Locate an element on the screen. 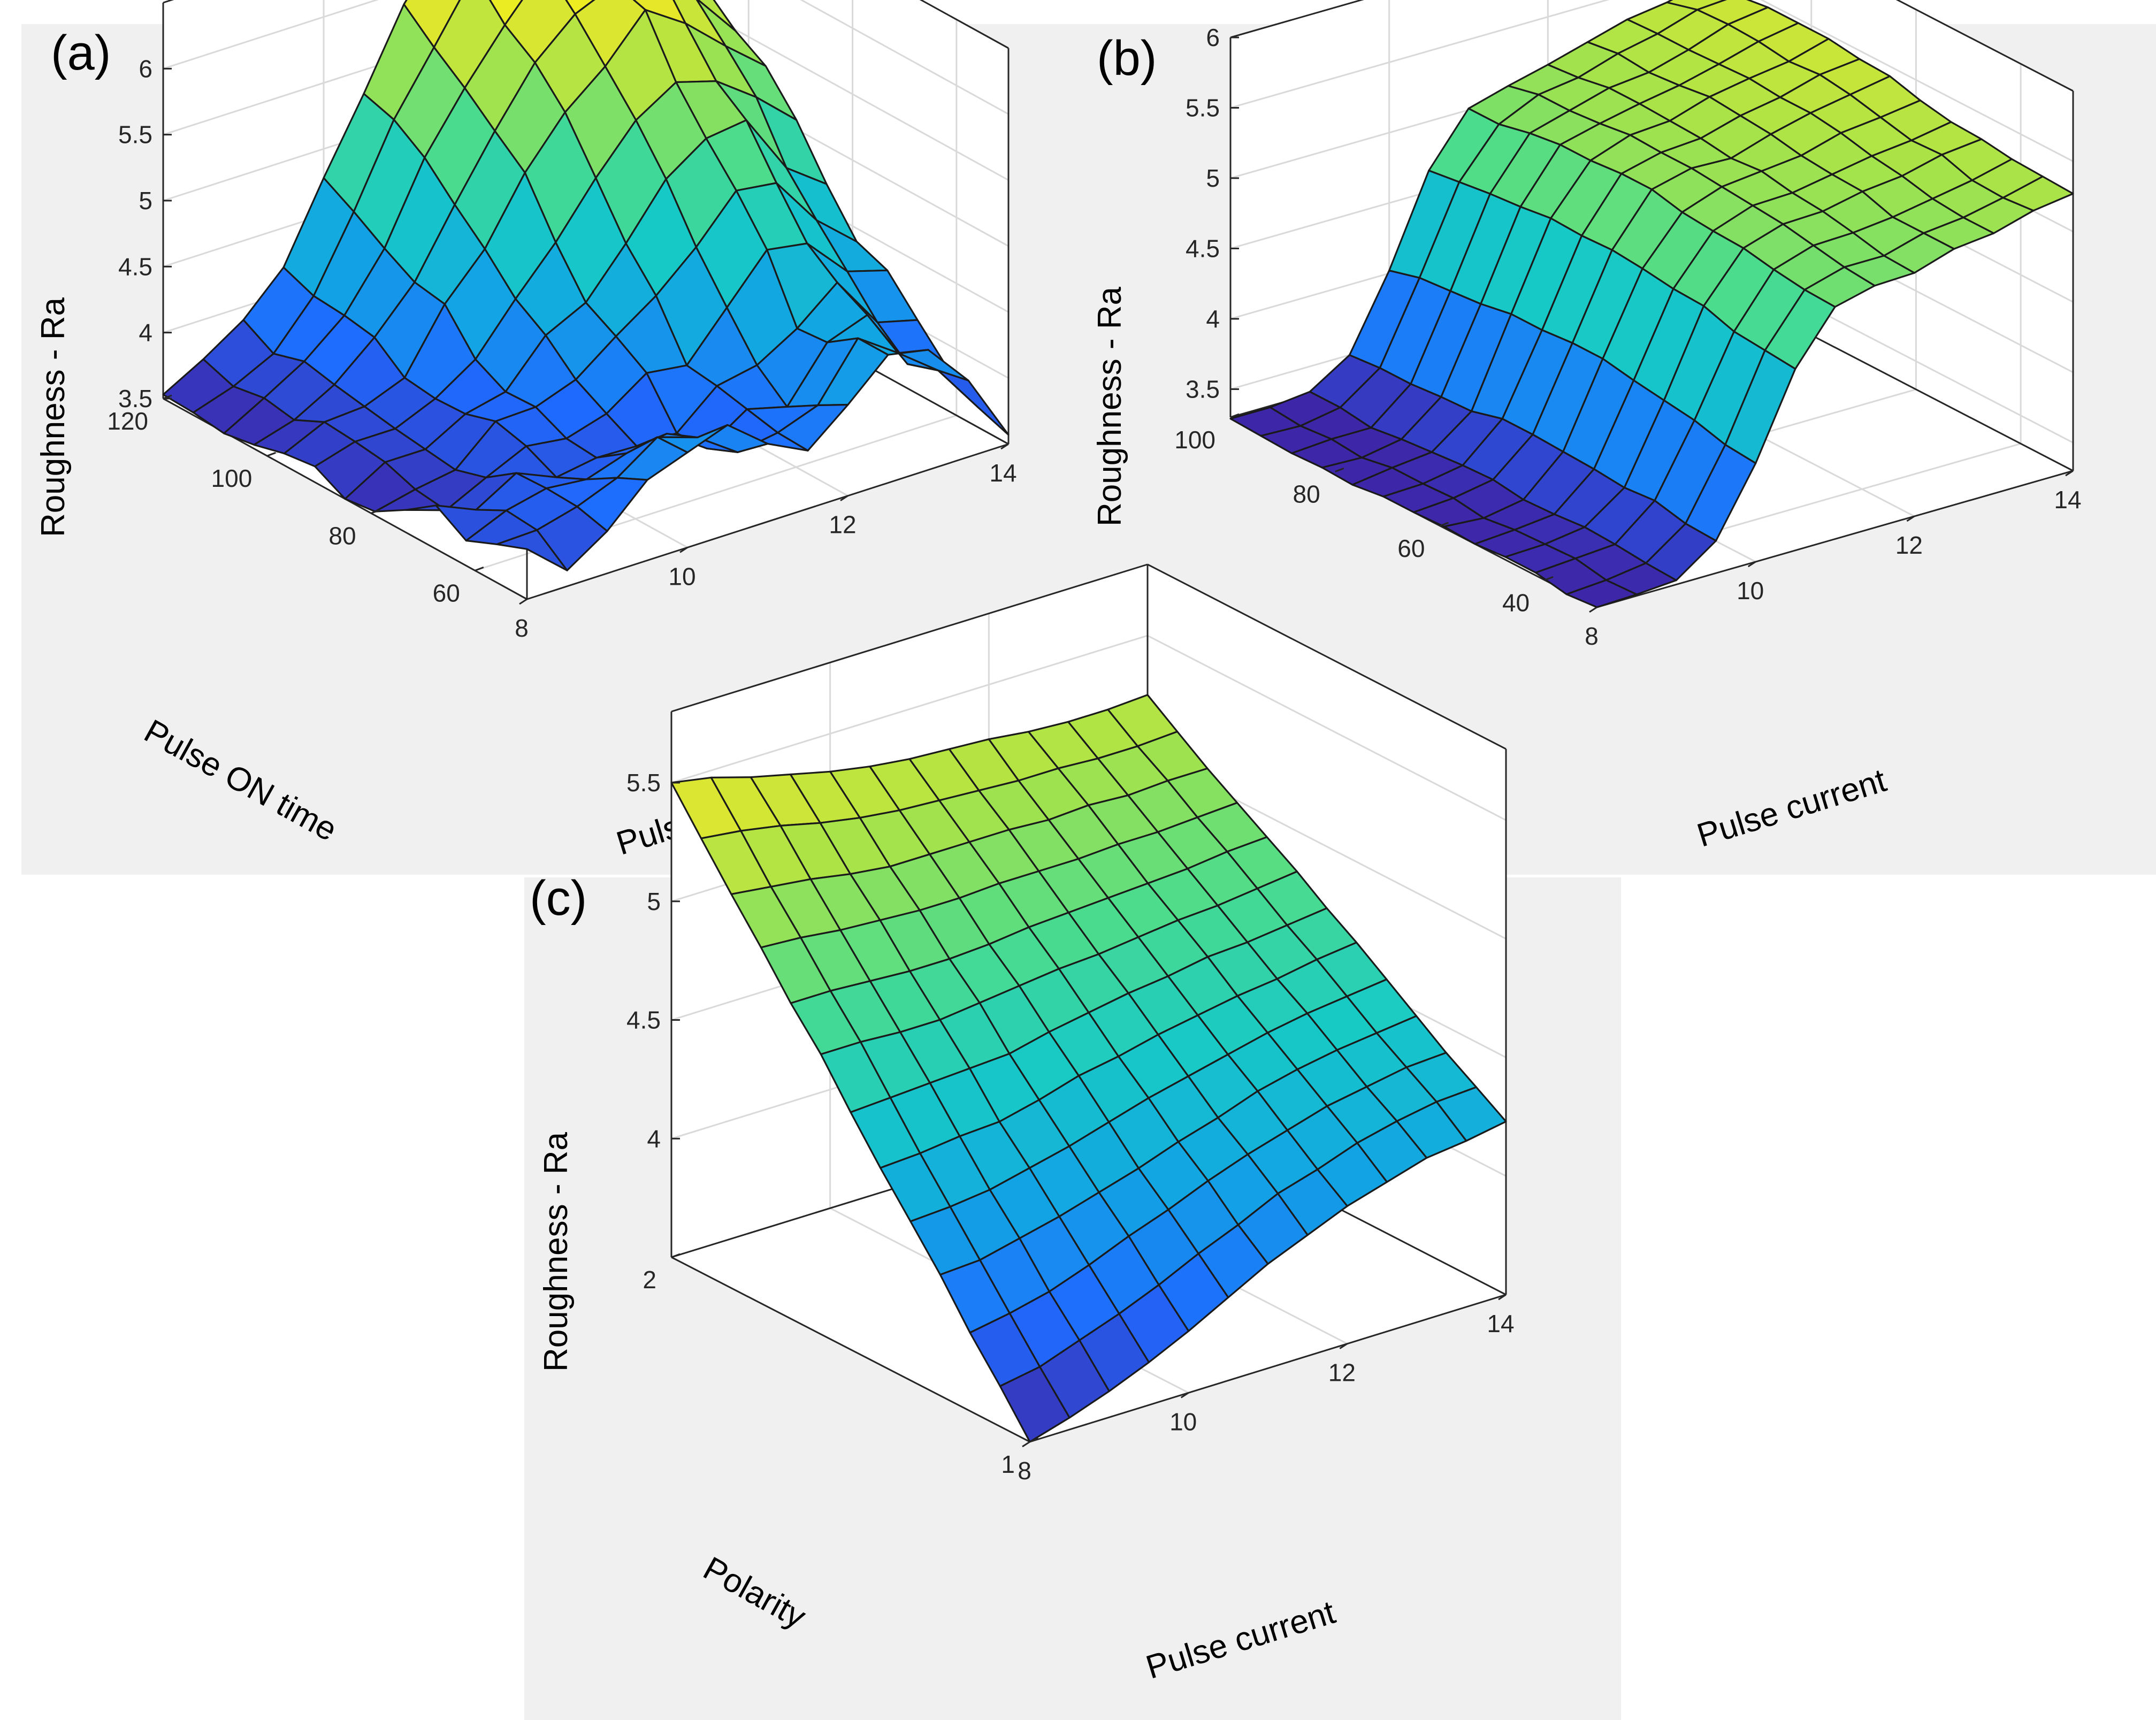 The width and height of the screenshot is (2156, 1720). y-tick-label: 40 is located at coordinates (1516, 602).